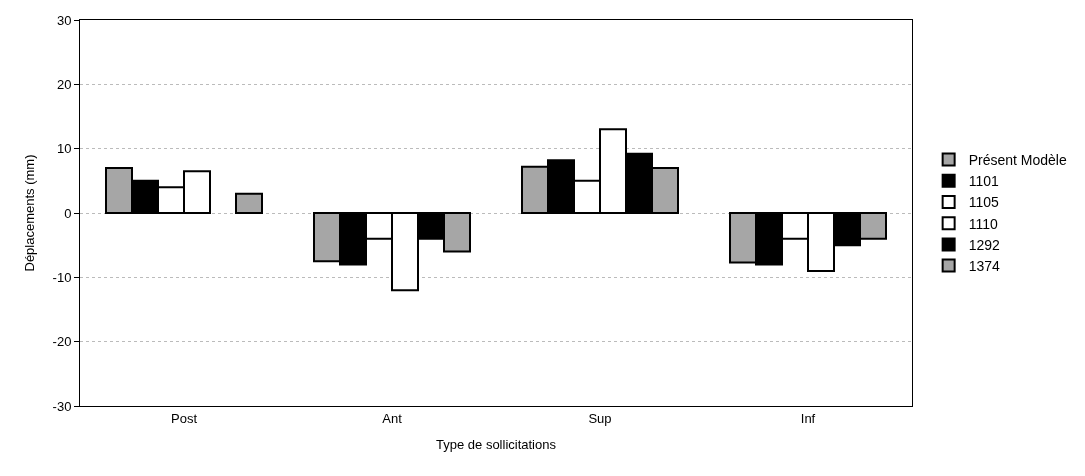  What do you see at coordinates (392, 418) in the screenshot?
I see `x-tick-label: Ant` at bounding box center [392, 418].